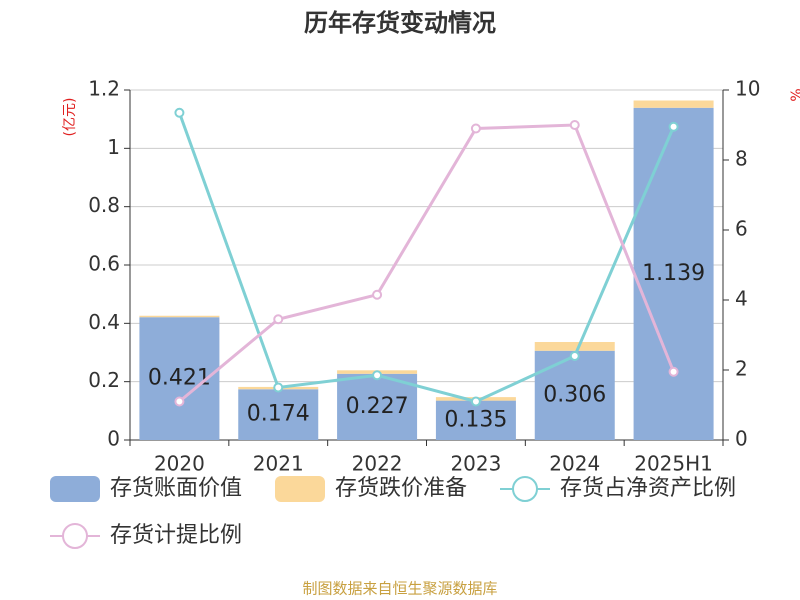  I want to click on y2-axis-label: %, so click(794, 94).